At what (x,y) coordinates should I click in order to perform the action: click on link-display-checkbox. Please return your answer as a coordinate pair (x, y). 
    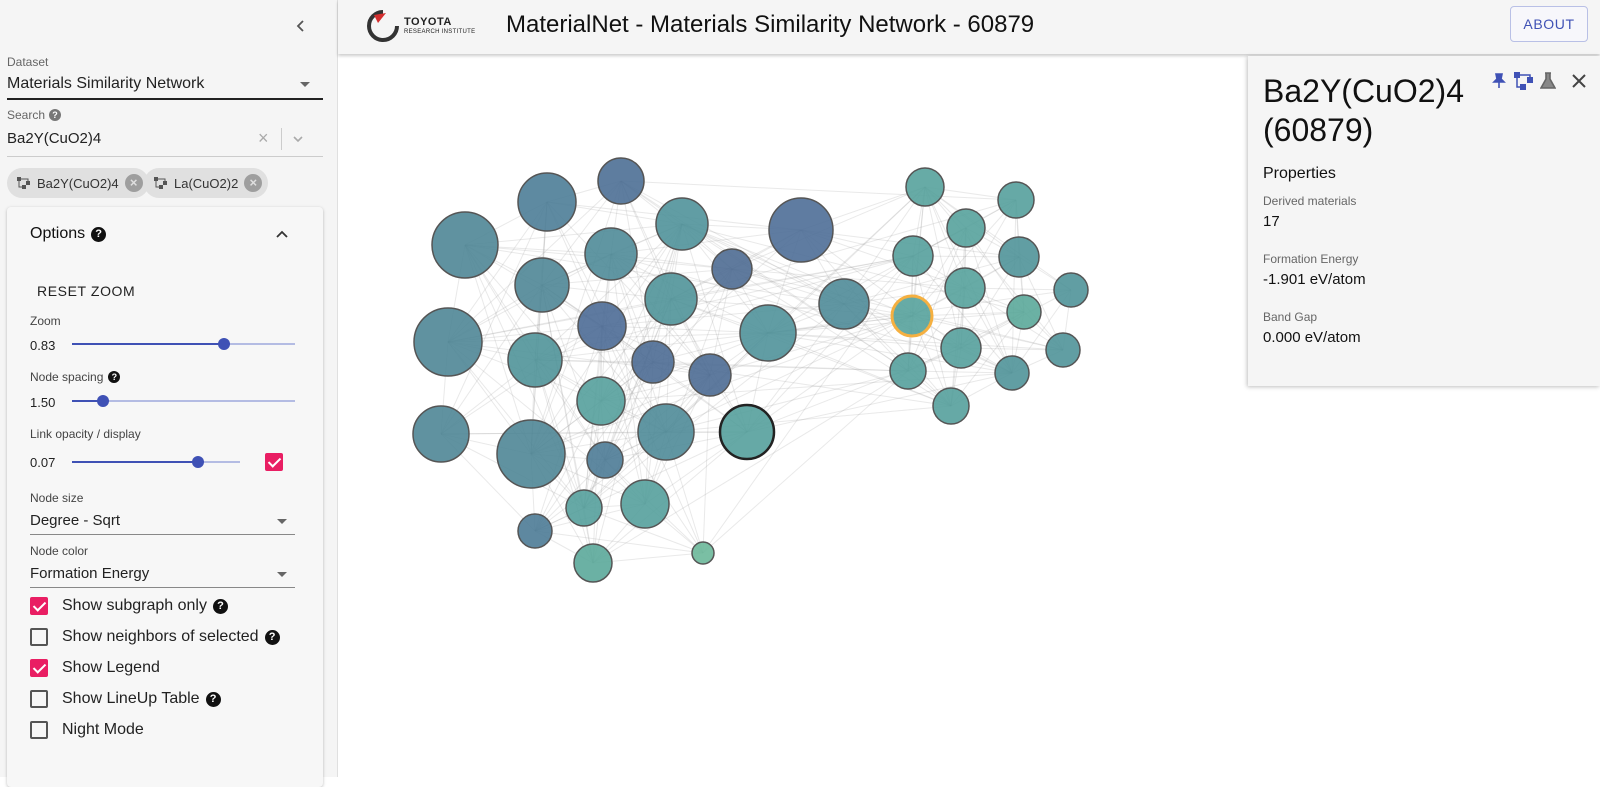
    Looking at the image, I should click on (274, 462).